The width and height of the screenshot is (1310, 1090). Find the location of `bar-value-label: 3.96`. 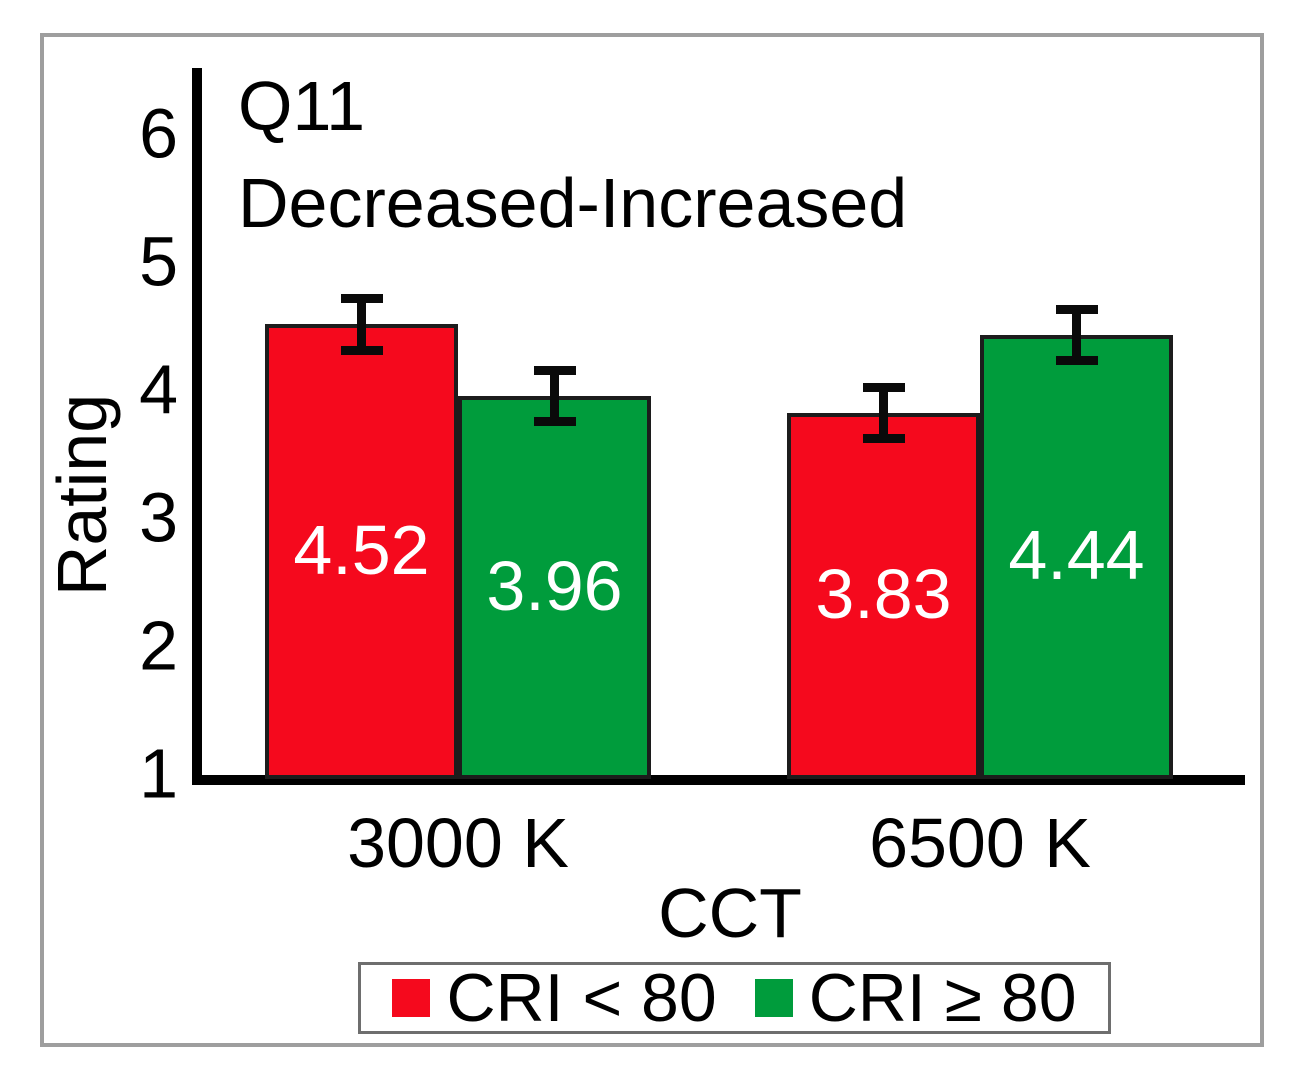

bar-value-label: 3.96 is located at coordinates (554, 585).